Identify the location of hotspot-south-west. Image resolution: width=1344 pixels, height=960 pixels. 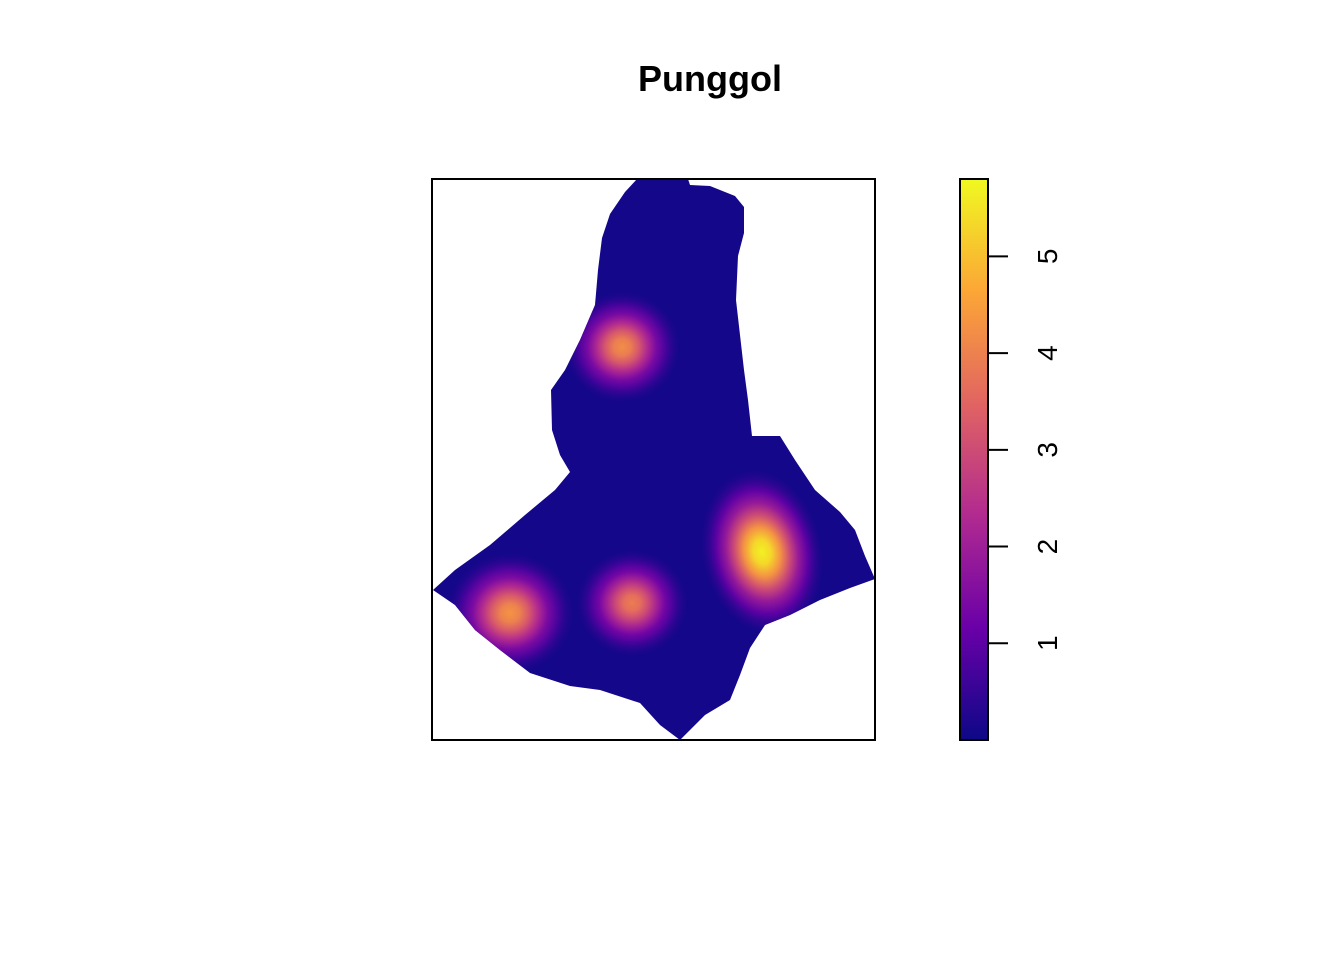
(510, 613).